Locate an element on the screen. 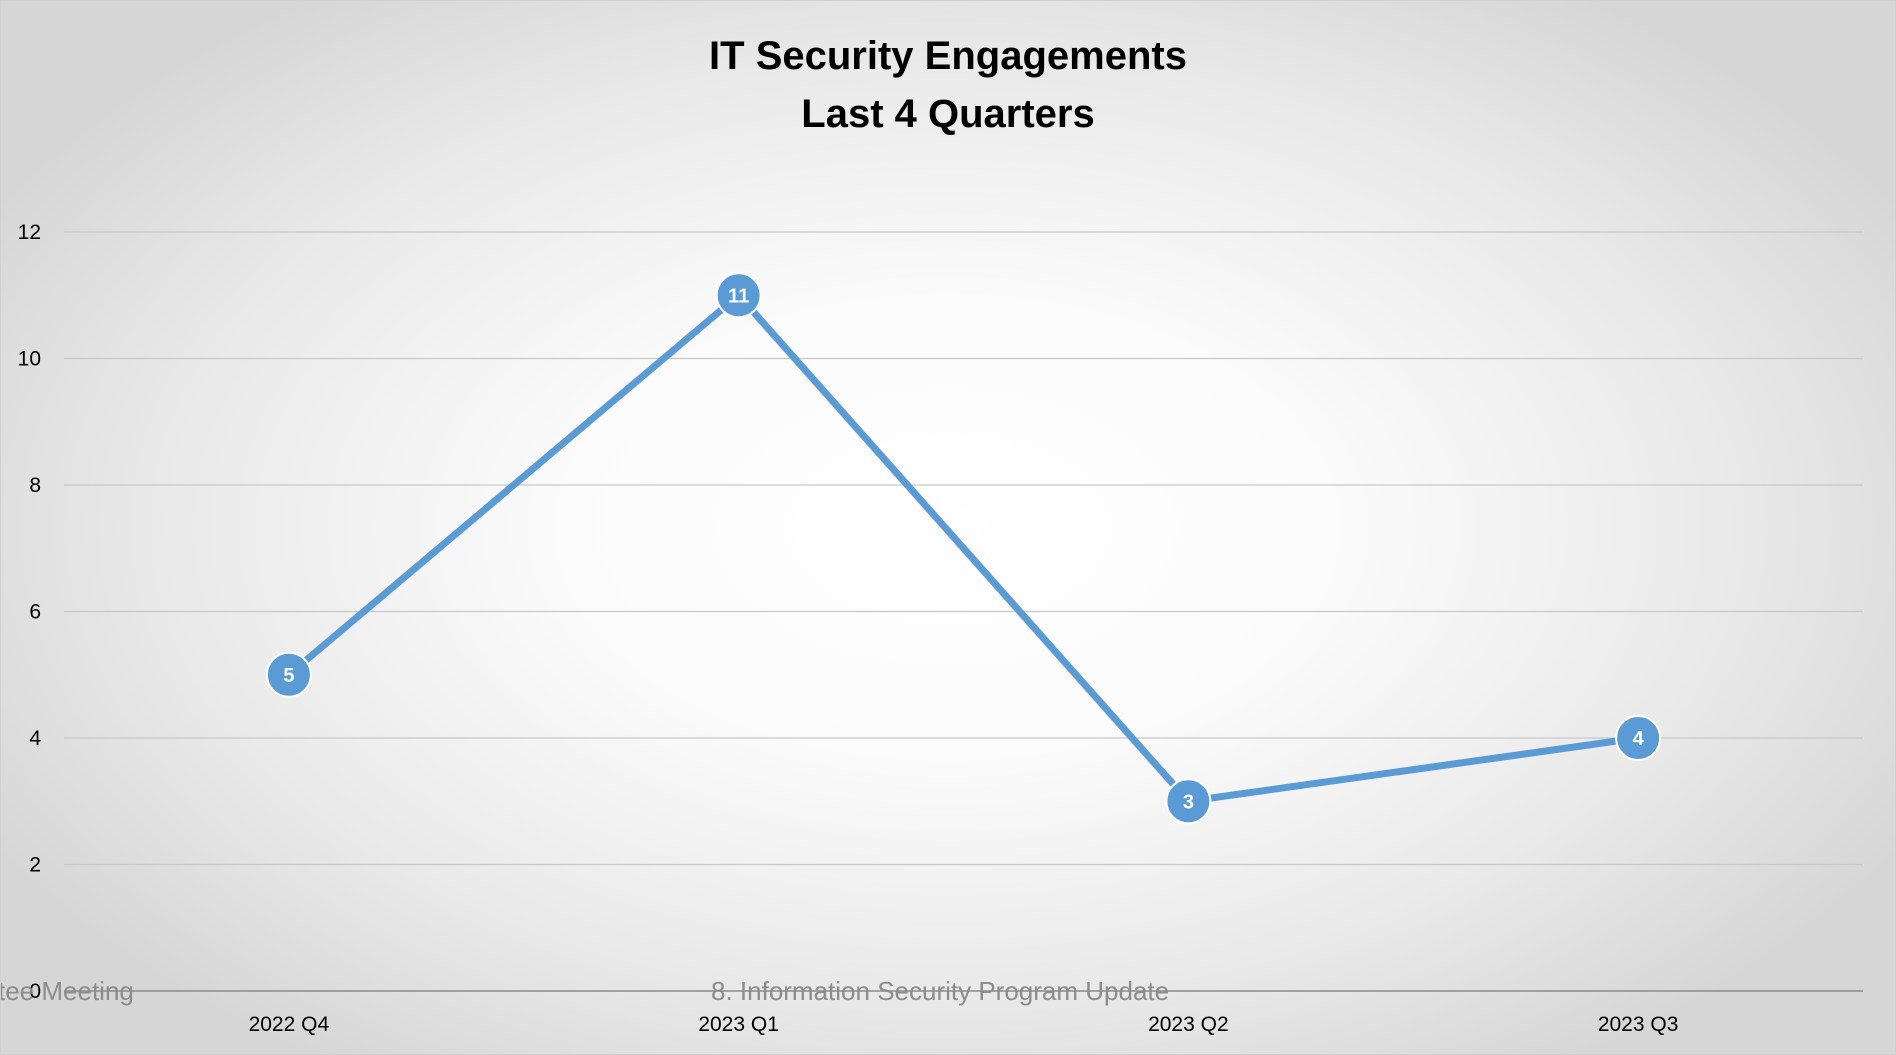  y-tick-label: 4 is located at coordinates (35, 738).